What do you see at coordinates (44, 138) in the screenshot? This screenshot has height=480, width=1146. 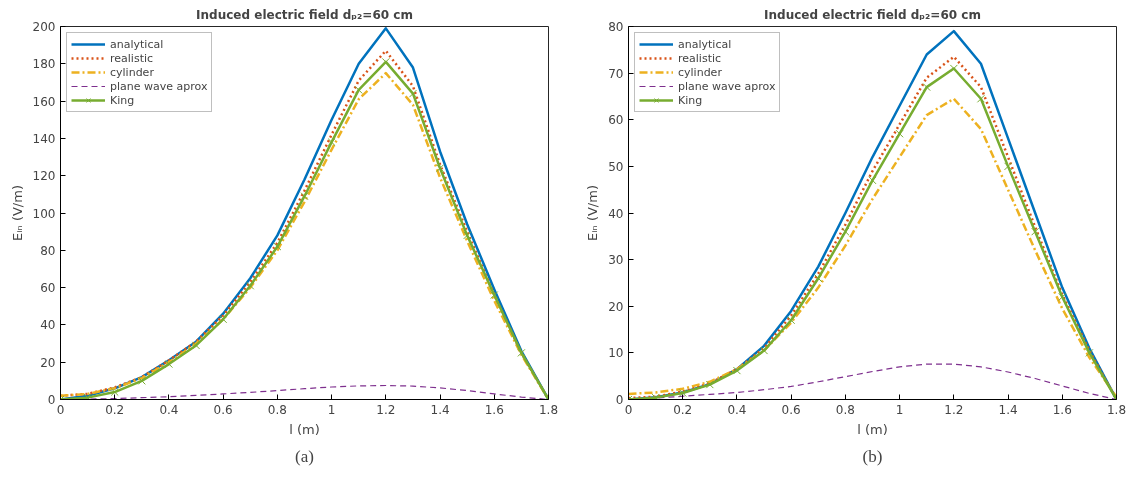 I see `y-tick-label: 140` at bounding box center [44, 138].